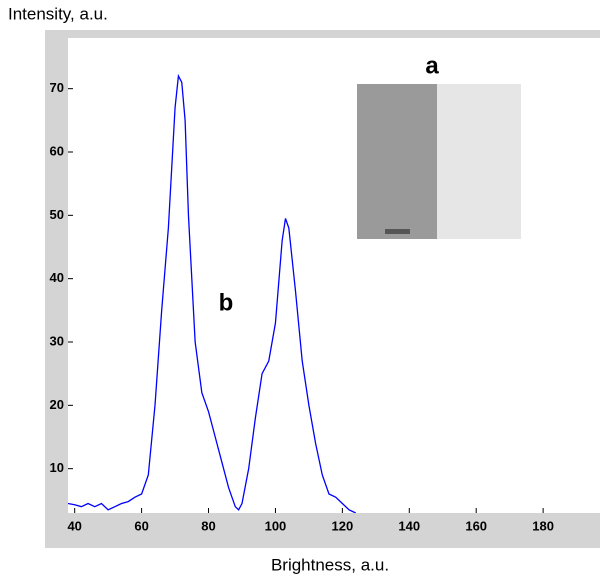  Describe the element at coordinates (543, 525) in the screenshot. I see `x-tick-label: 180` at that location.